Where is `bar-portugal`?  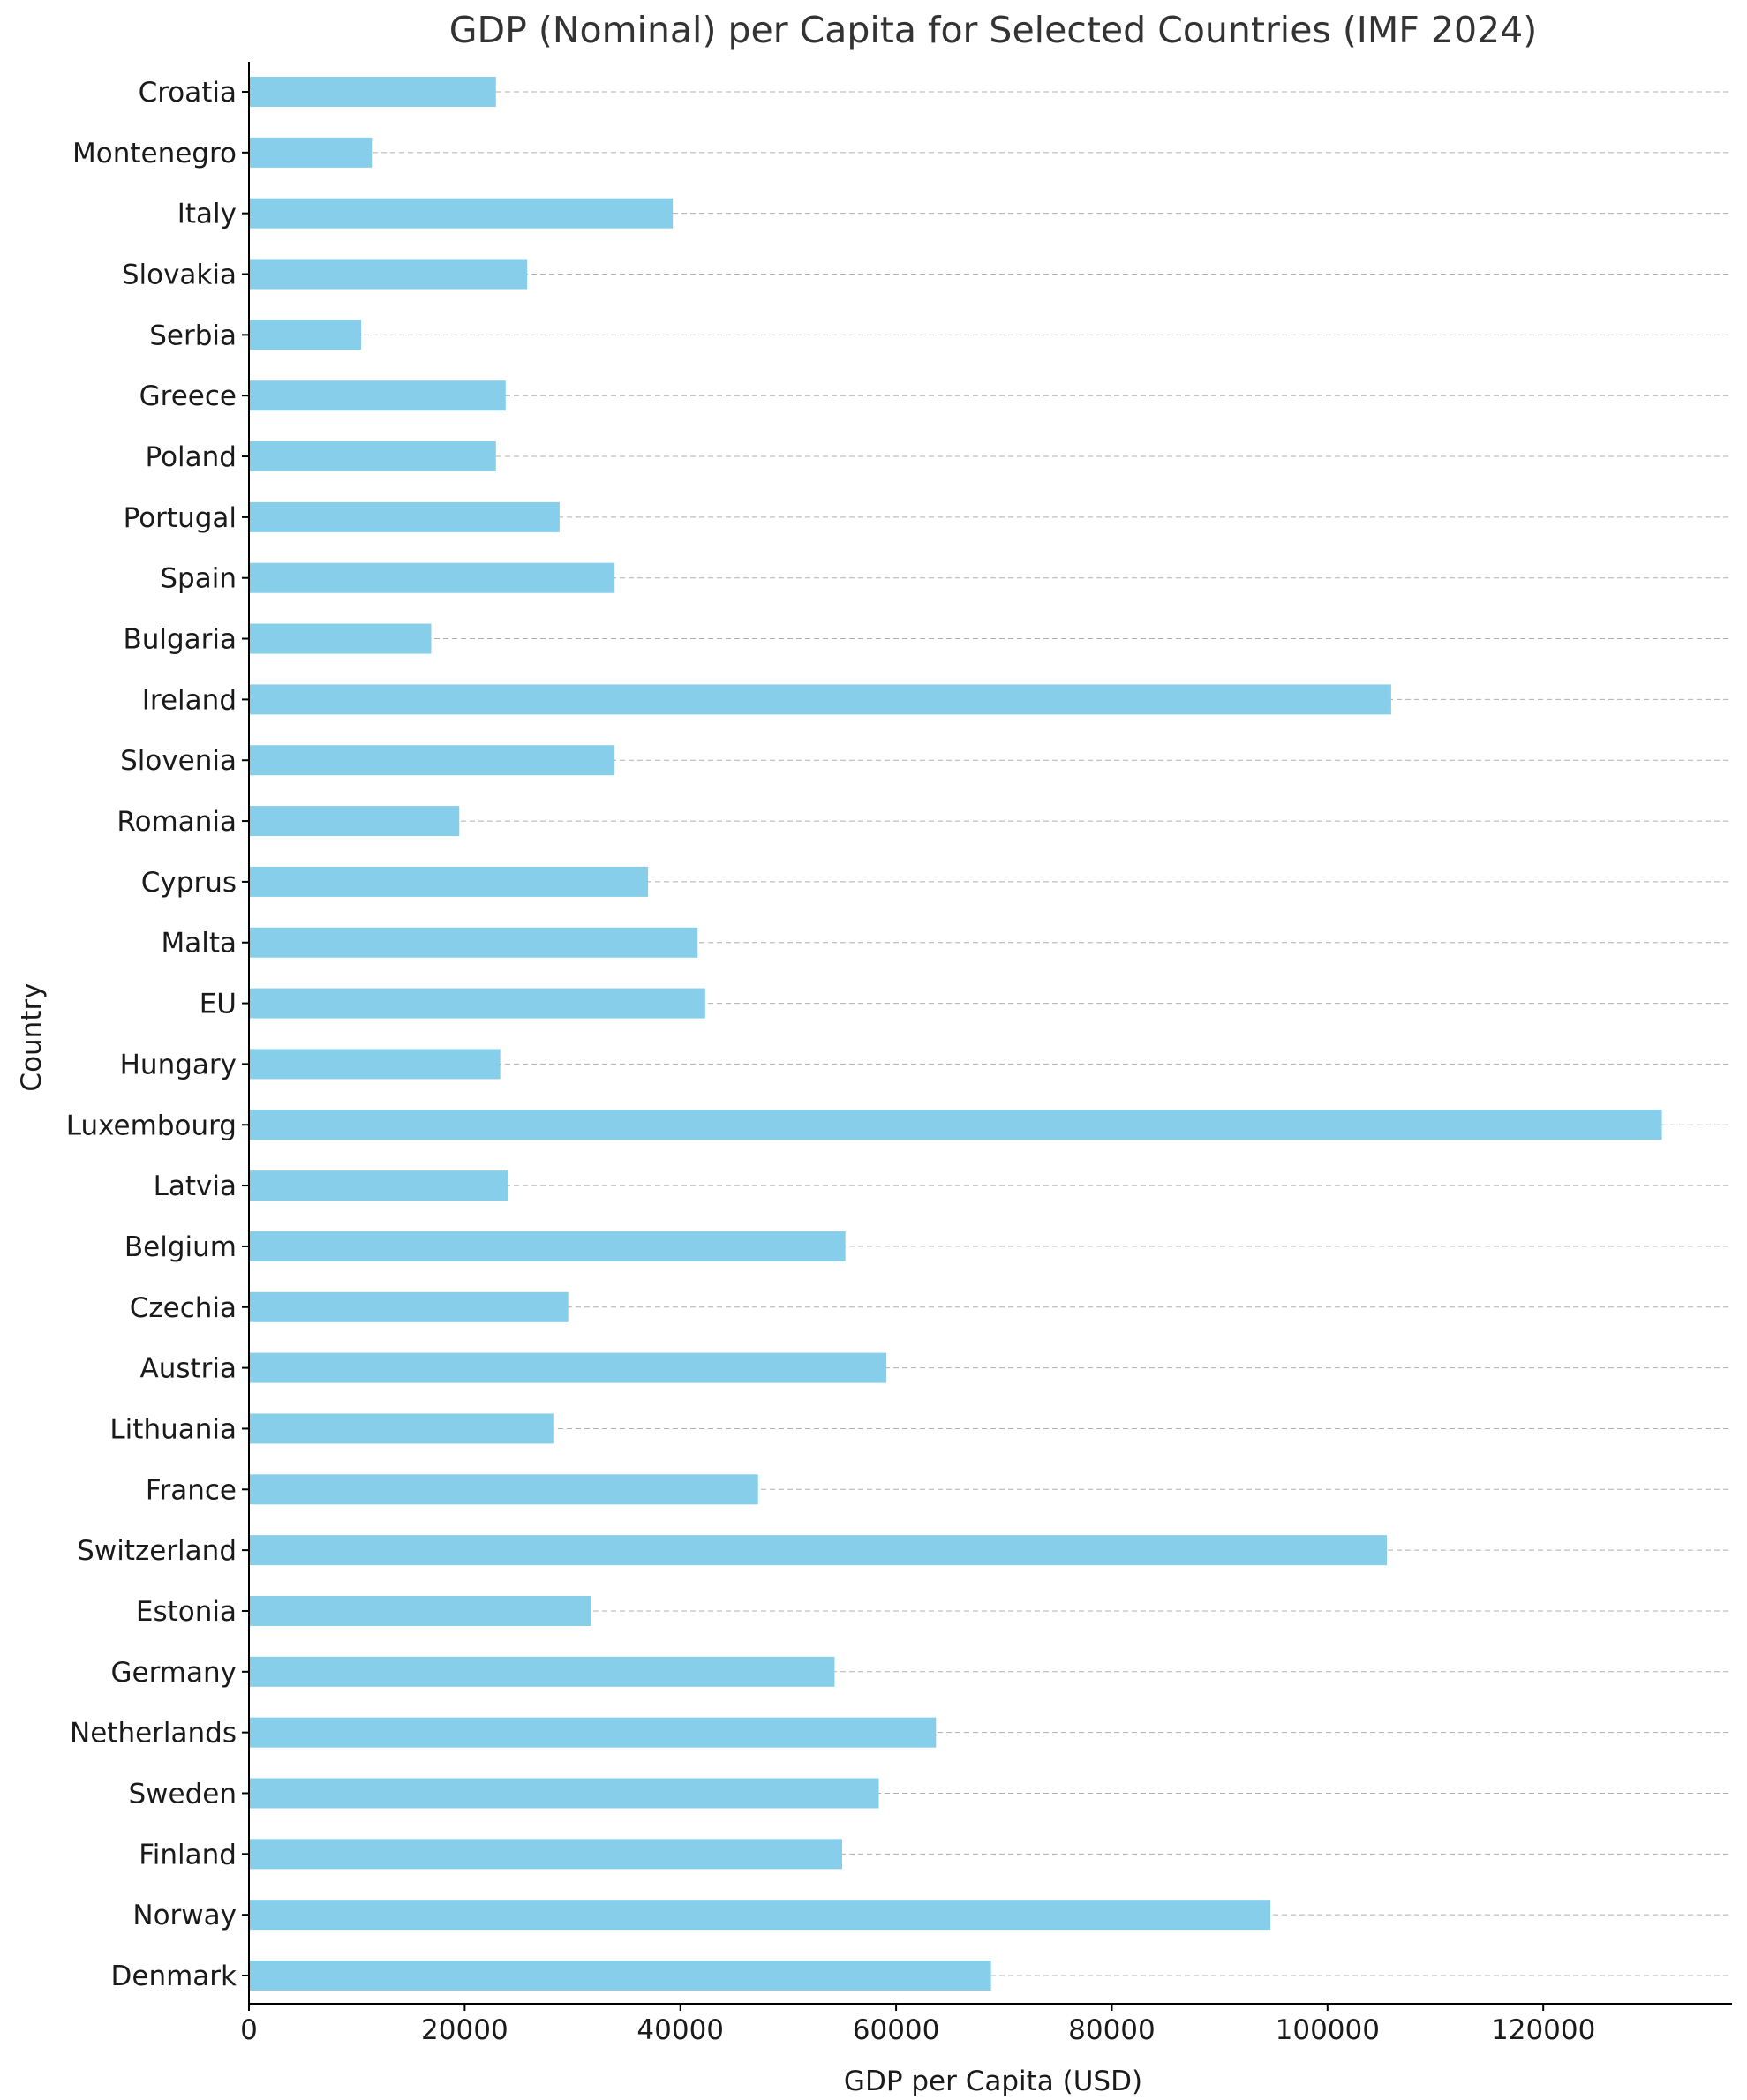
bar-portugal is located at coordinates (404, 516).